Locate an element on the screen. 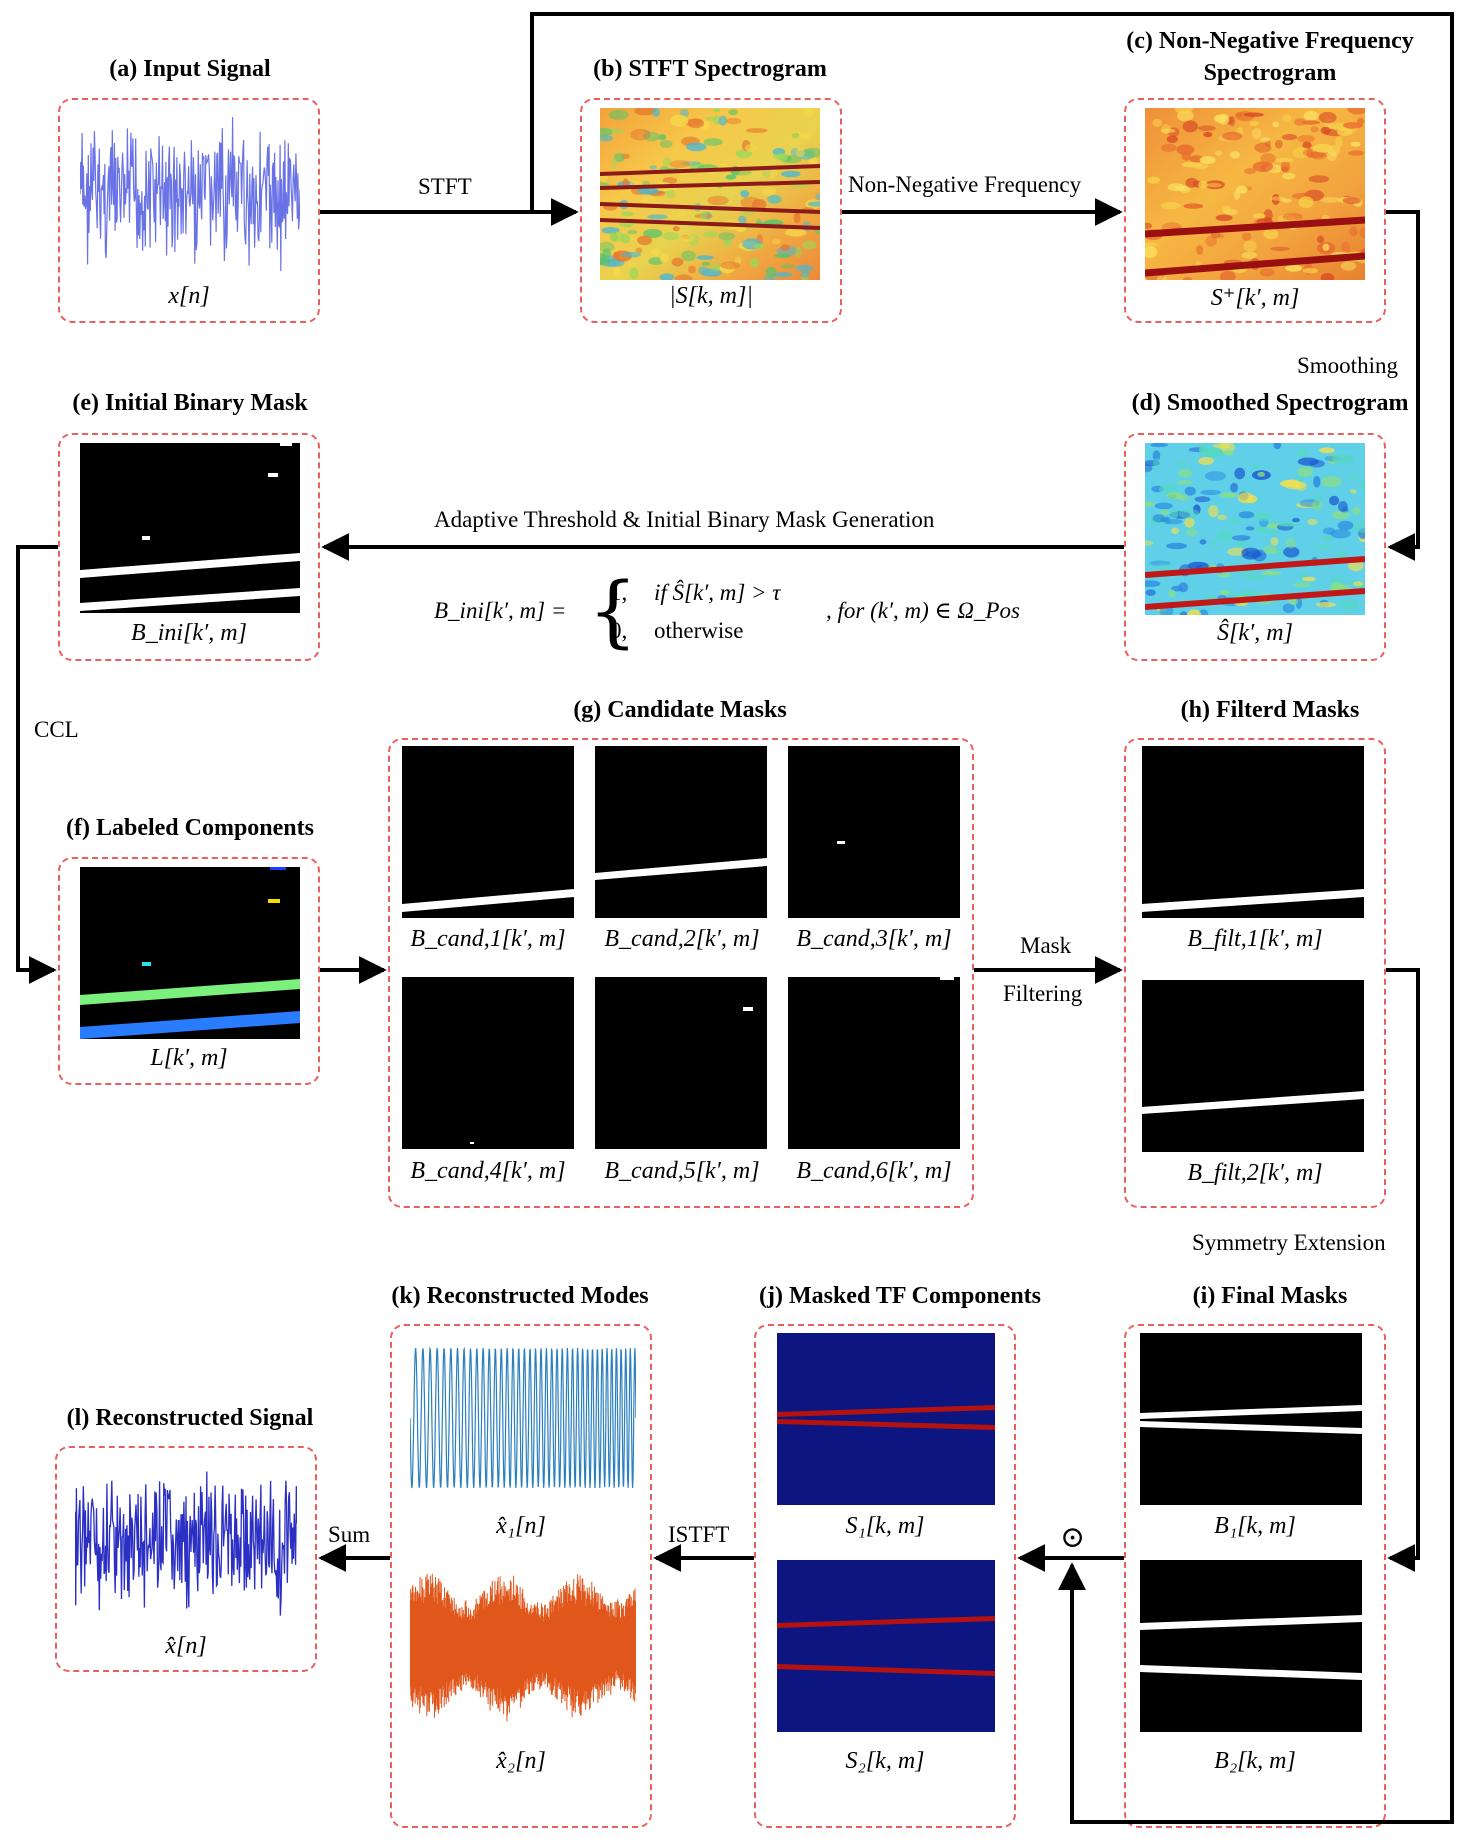 The height and width of the screenshot is (1840, 1480). final-mask-2-image is located at coordinates (1251, 1646).